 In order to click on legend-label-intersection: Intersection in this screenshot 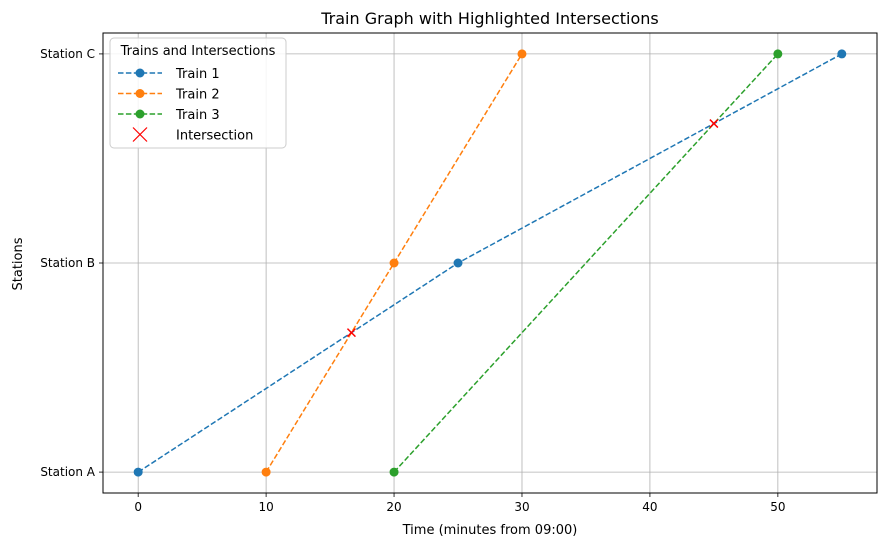, I will do `click(214, 136)`.